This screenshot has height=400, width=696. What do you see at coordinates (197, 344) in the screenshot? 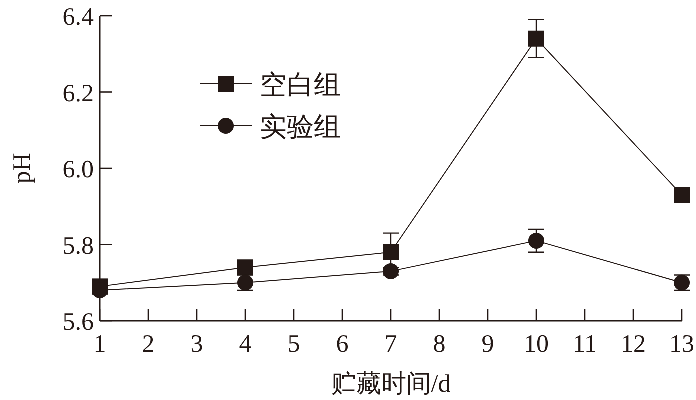
I see `x-tick-label: 3` at bounding box center [197, 344].